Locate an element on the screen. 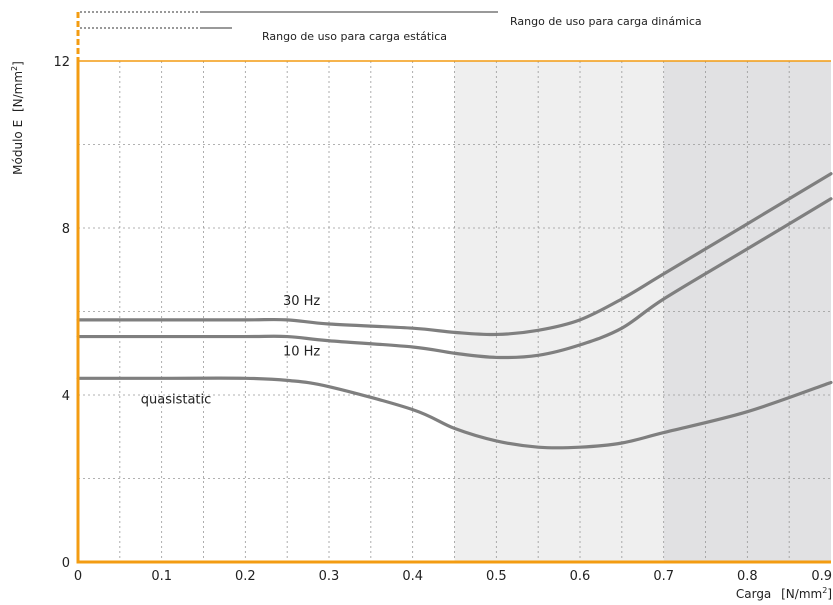 Image resolution: width=833 pixels, height=605 pixels. y-axis-unit: [N/mm is located at coordinates (18, 91).